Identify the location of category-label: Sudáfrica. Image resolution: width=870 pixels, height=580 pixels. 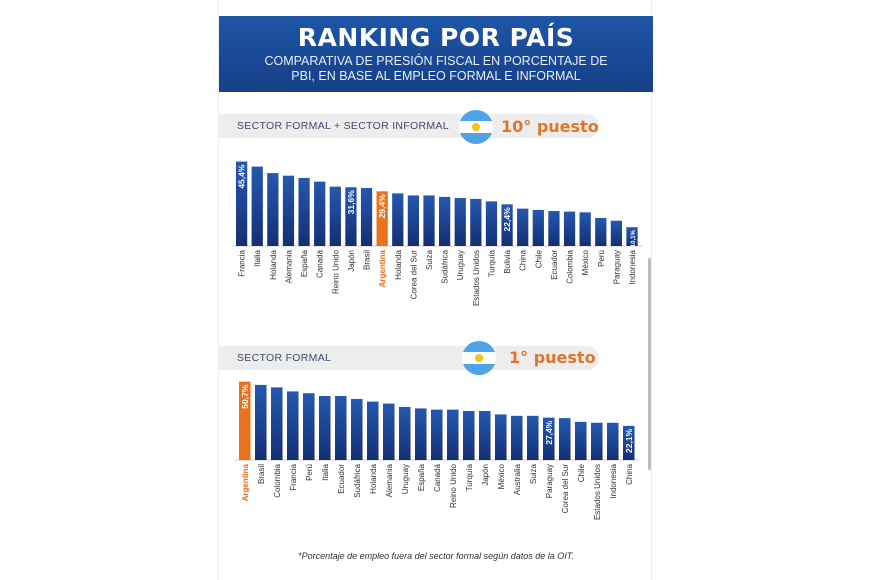
(357, 480).